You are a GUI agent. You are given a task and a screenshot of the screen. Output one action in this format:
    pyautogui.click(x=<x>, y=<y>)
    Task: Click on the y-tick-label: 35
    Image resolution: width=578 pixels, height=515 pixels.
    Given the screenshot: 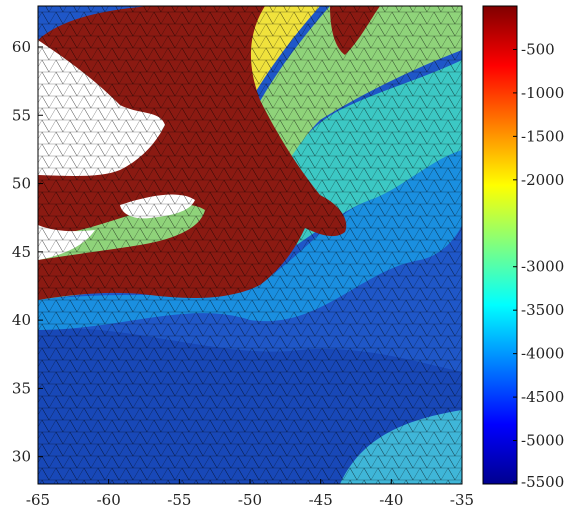 What is the action you would take?
    pyautogui.click(x=21, y=388)
    